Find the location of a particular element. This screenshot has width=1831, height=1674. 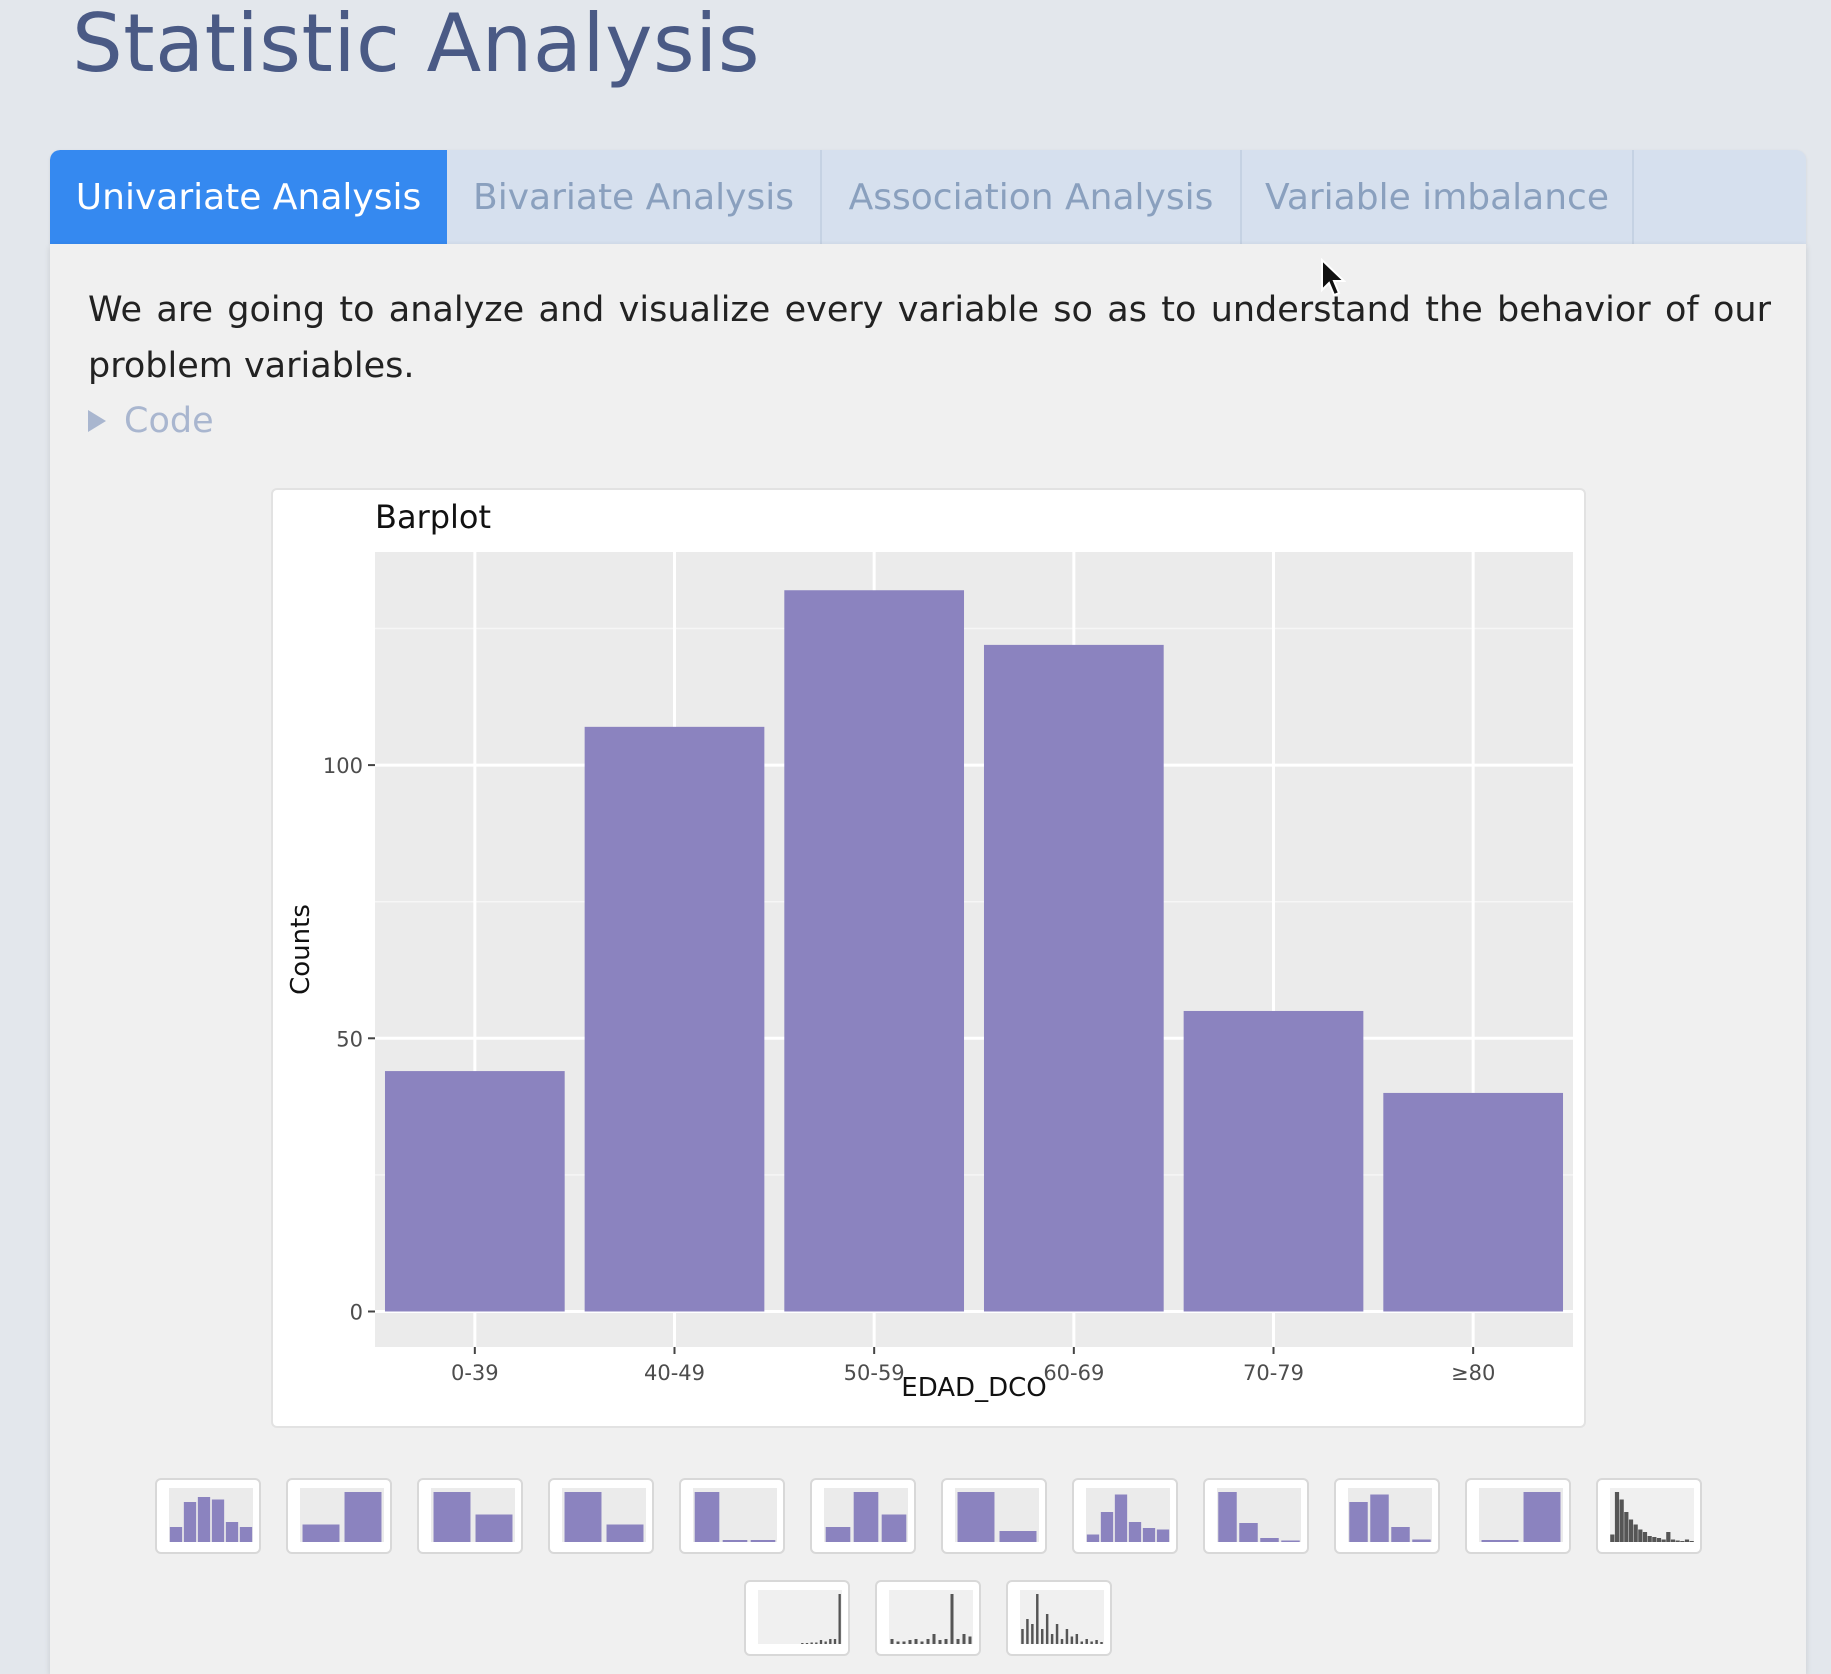

y-axis-label: Counts is located at coordinates (301, 949).